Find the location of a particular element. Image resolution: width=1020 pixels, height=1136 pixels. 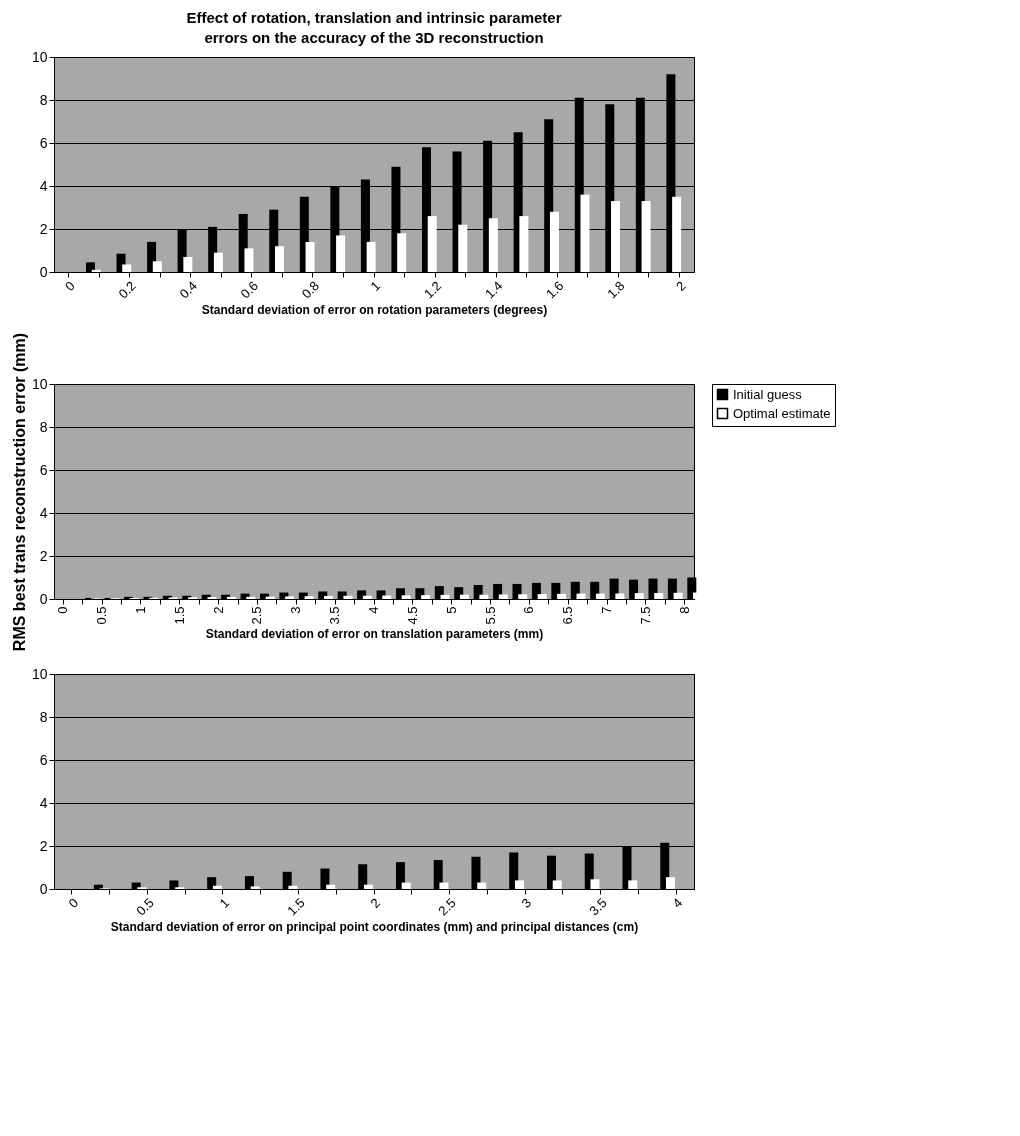

legend-label: Initial guess is located at coordinates (768, 394).